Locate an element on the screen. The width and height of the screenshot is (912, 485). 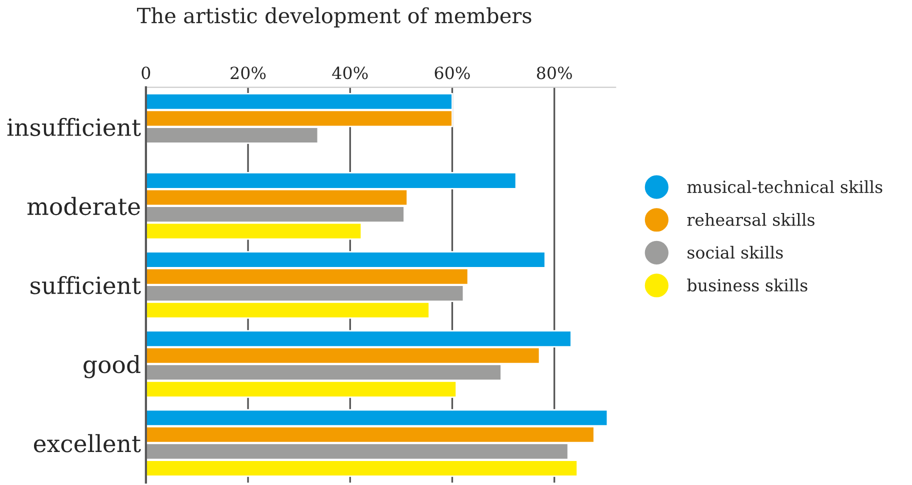
legend-label: musical-technical skills is located at coordinates (784, 187).